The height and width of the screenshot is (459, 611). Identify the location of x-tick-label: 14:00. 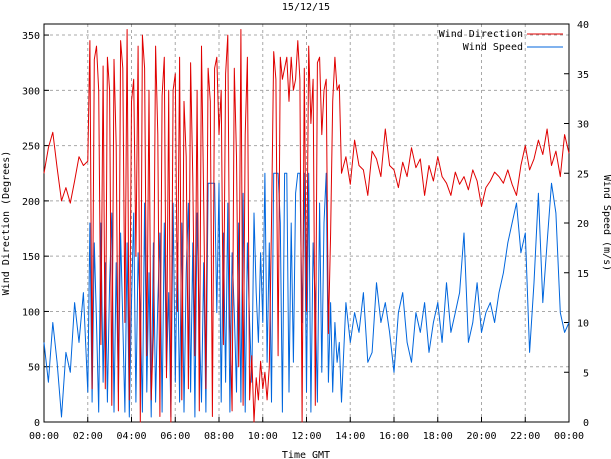
(350, 436).